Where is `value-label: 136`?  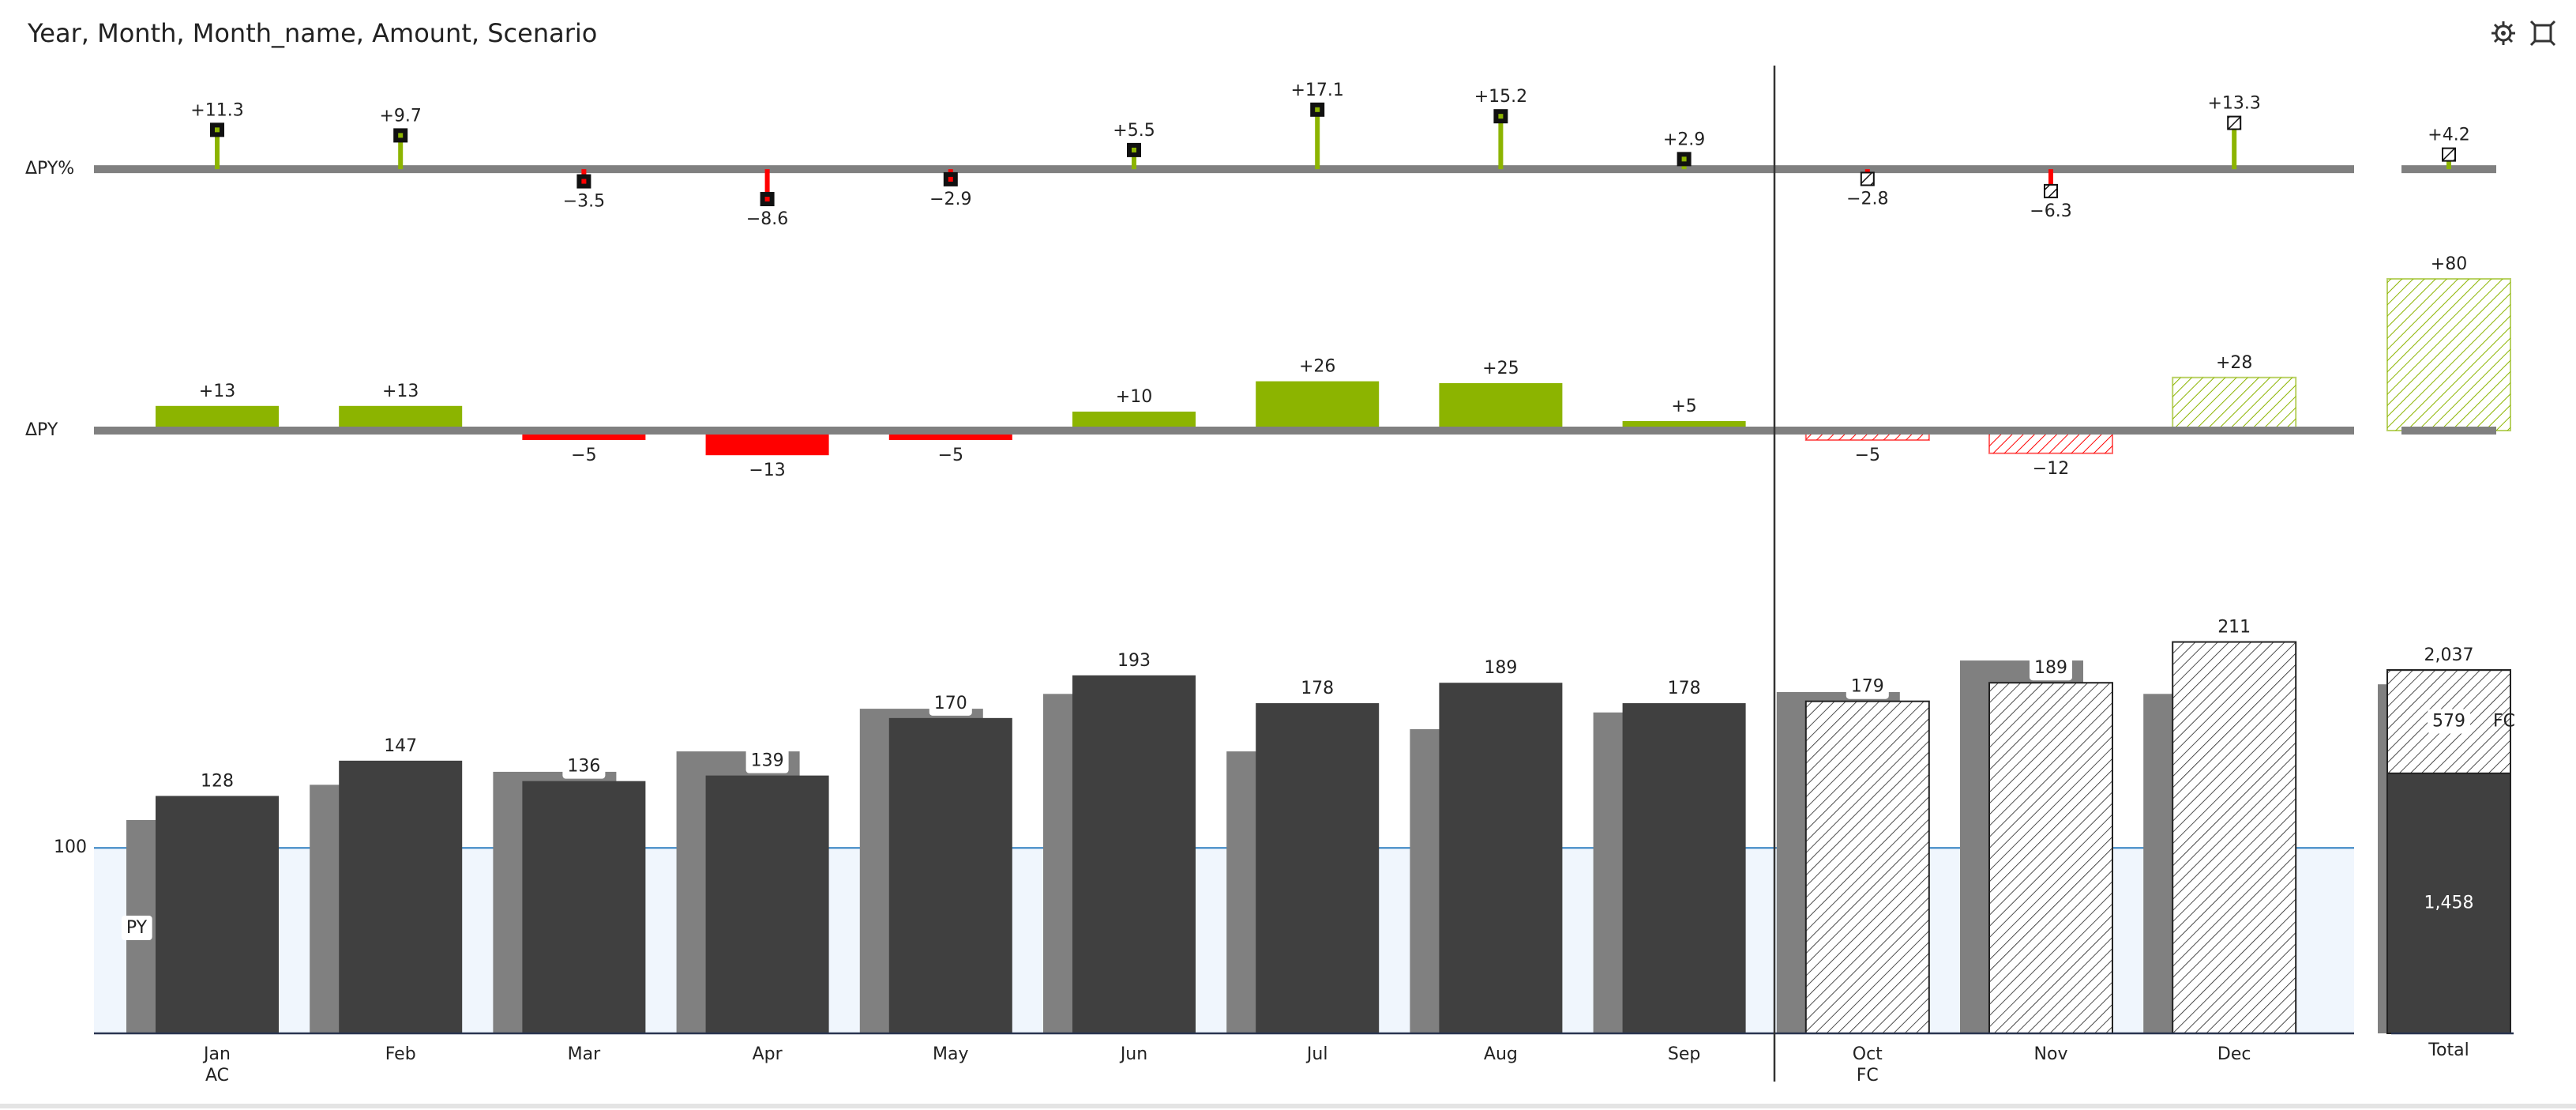 value-label: 136 is located at coordinates (583, 767).